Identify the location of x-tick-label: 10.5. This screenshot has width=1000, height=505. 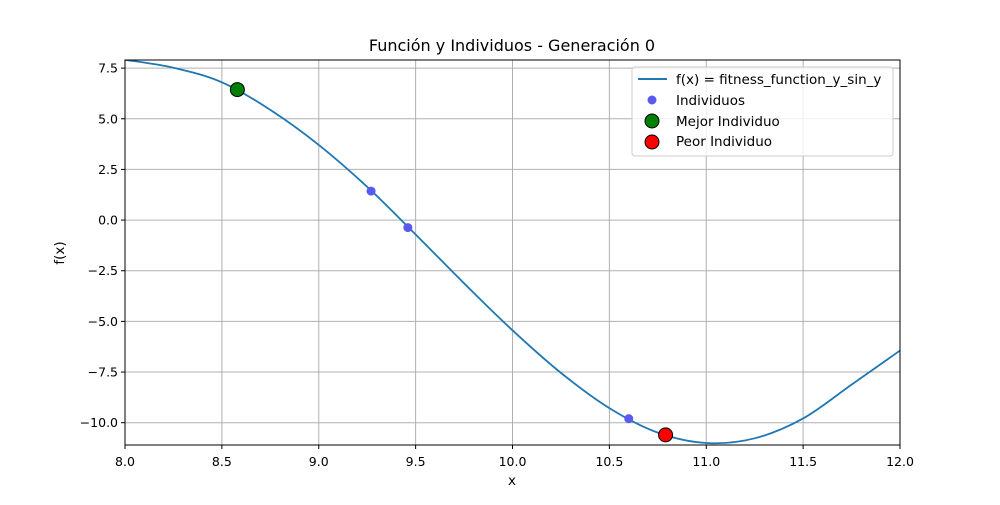
(609, 461).